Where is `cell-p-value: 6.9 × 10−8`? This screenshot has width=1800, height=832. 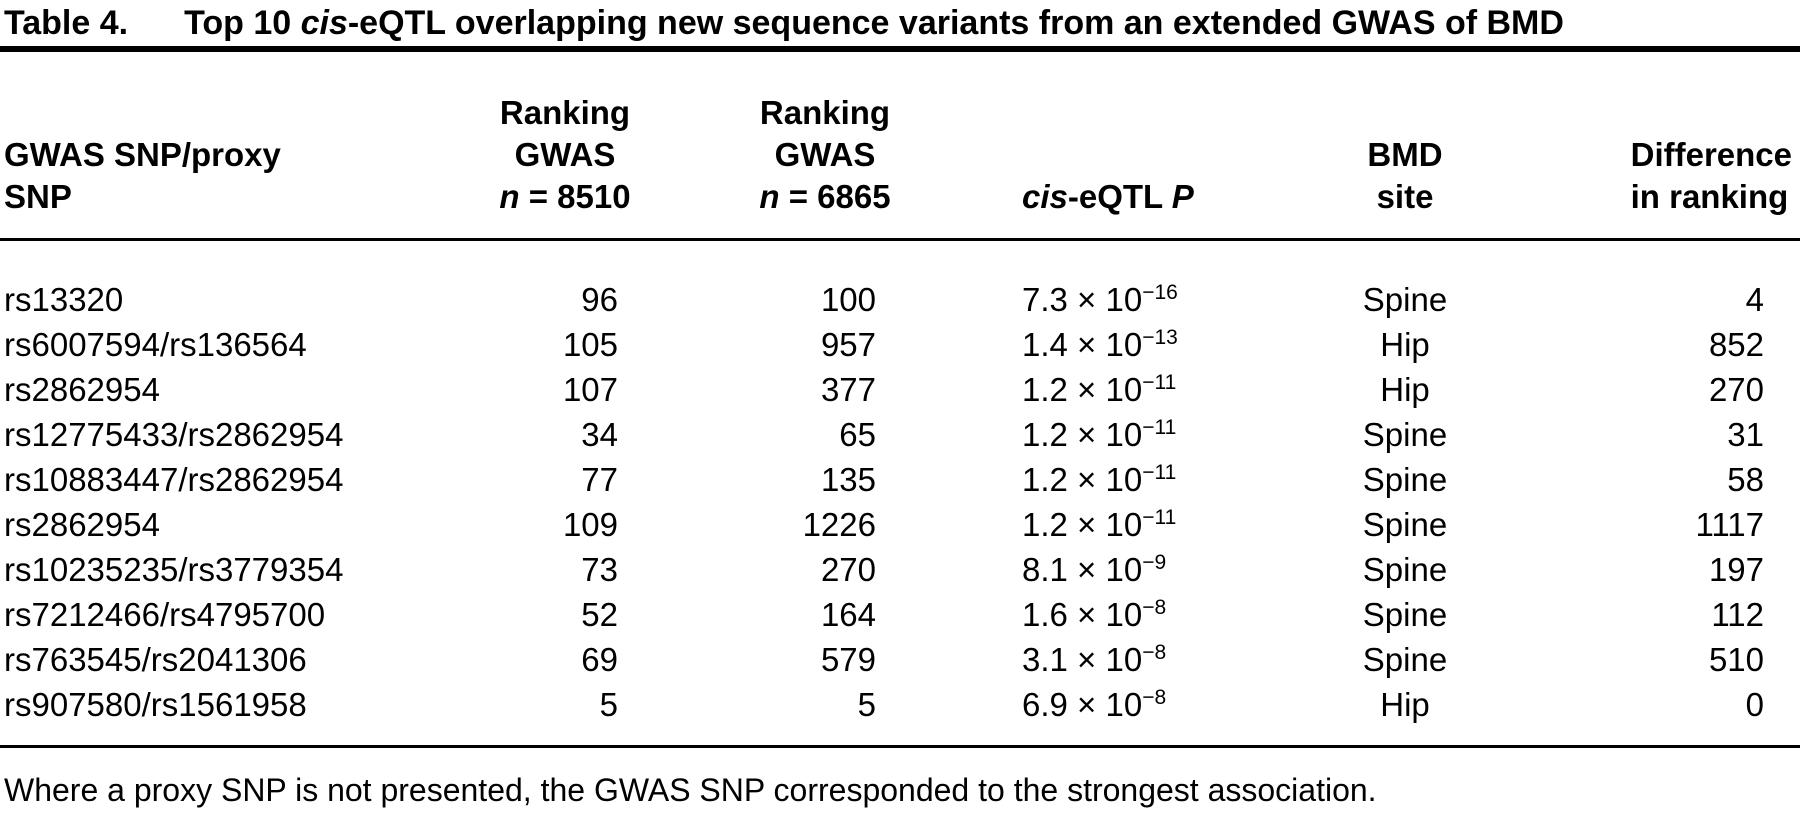 cell-p-value: 6.9 × 10−8 is located at coordinates (1125, 714).